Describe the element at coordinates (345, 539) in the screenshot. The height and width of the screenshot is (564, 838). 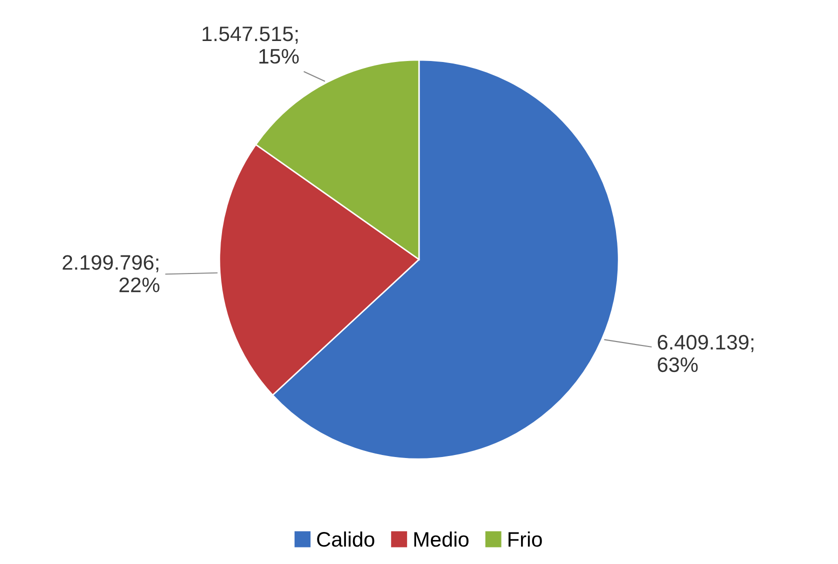
I see `legend-label: Calido` at that location.